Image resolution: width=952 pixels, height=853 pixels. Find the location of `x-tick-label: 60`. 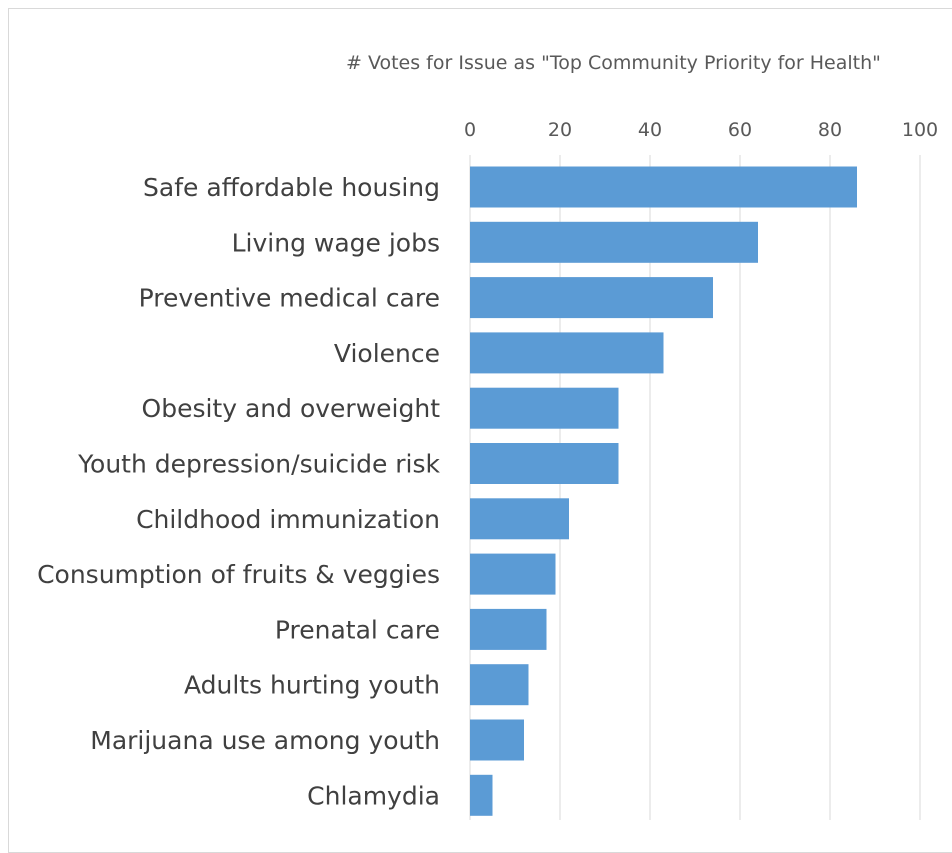

x-tick-label: 60 is located at coordinates (740, 130).